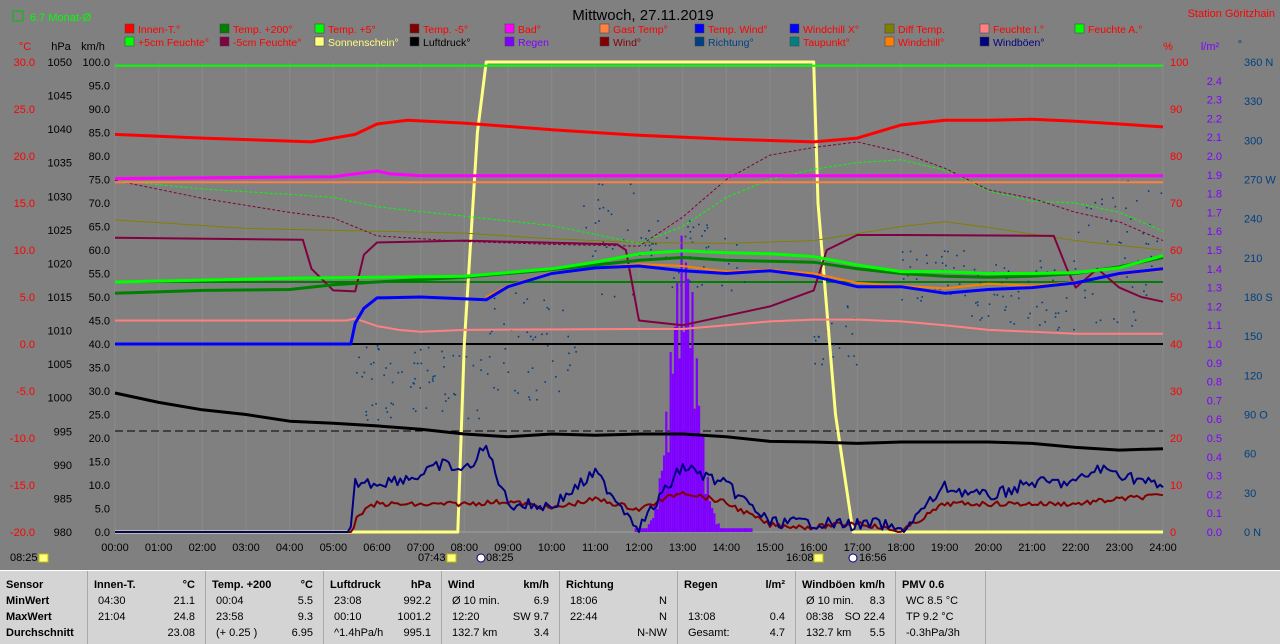  Describe the element at coordinates (533, 43) in the screenshot. I see `legend-label-regen: Regen` at that location.